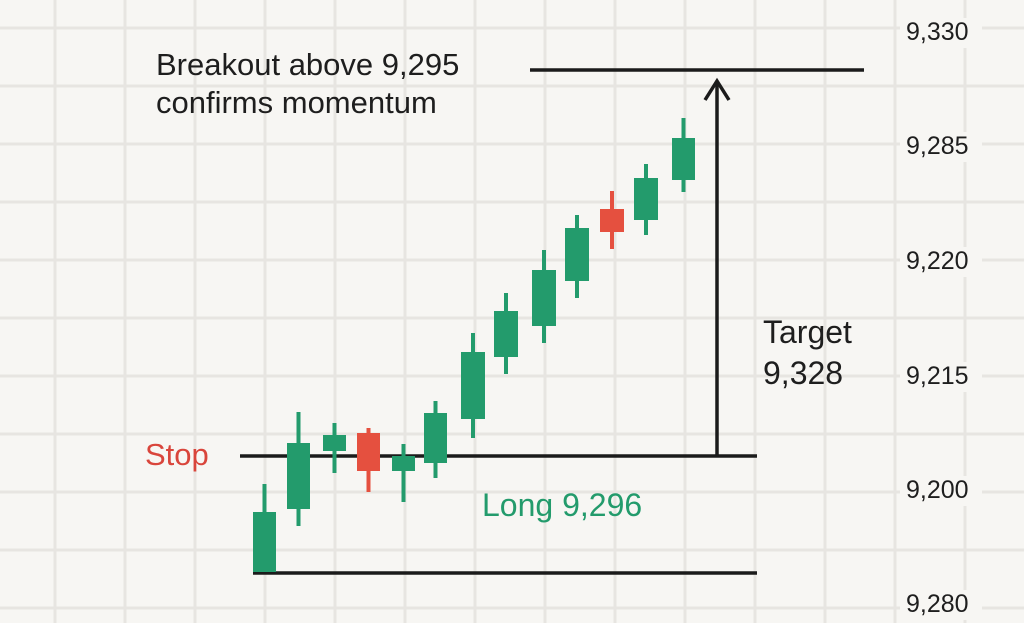 The image size is (1024, 623). I want to click on breakout-annotation-line1: Breakout above 9,295, so click(307, 64).